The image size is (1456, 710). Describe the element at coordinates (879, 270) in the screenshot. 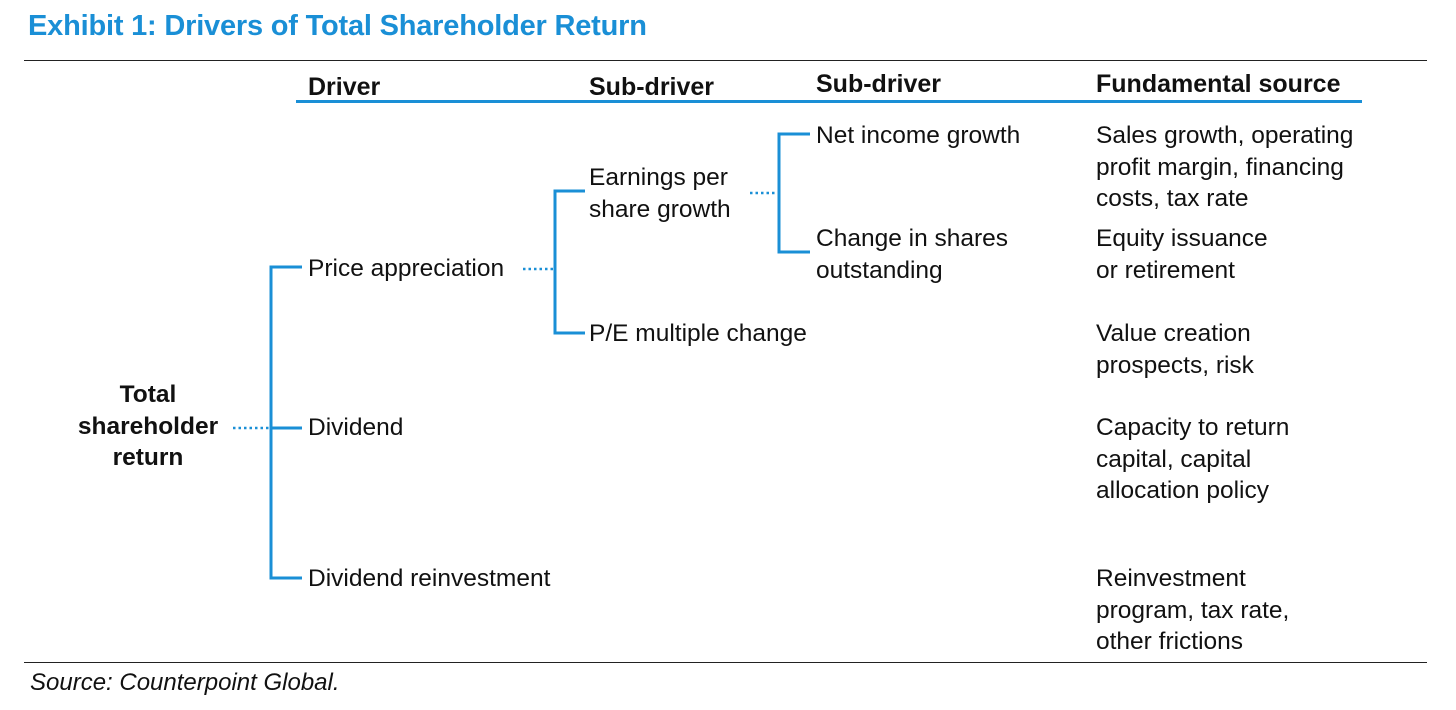

I see `node-line: outstanding` at that location.